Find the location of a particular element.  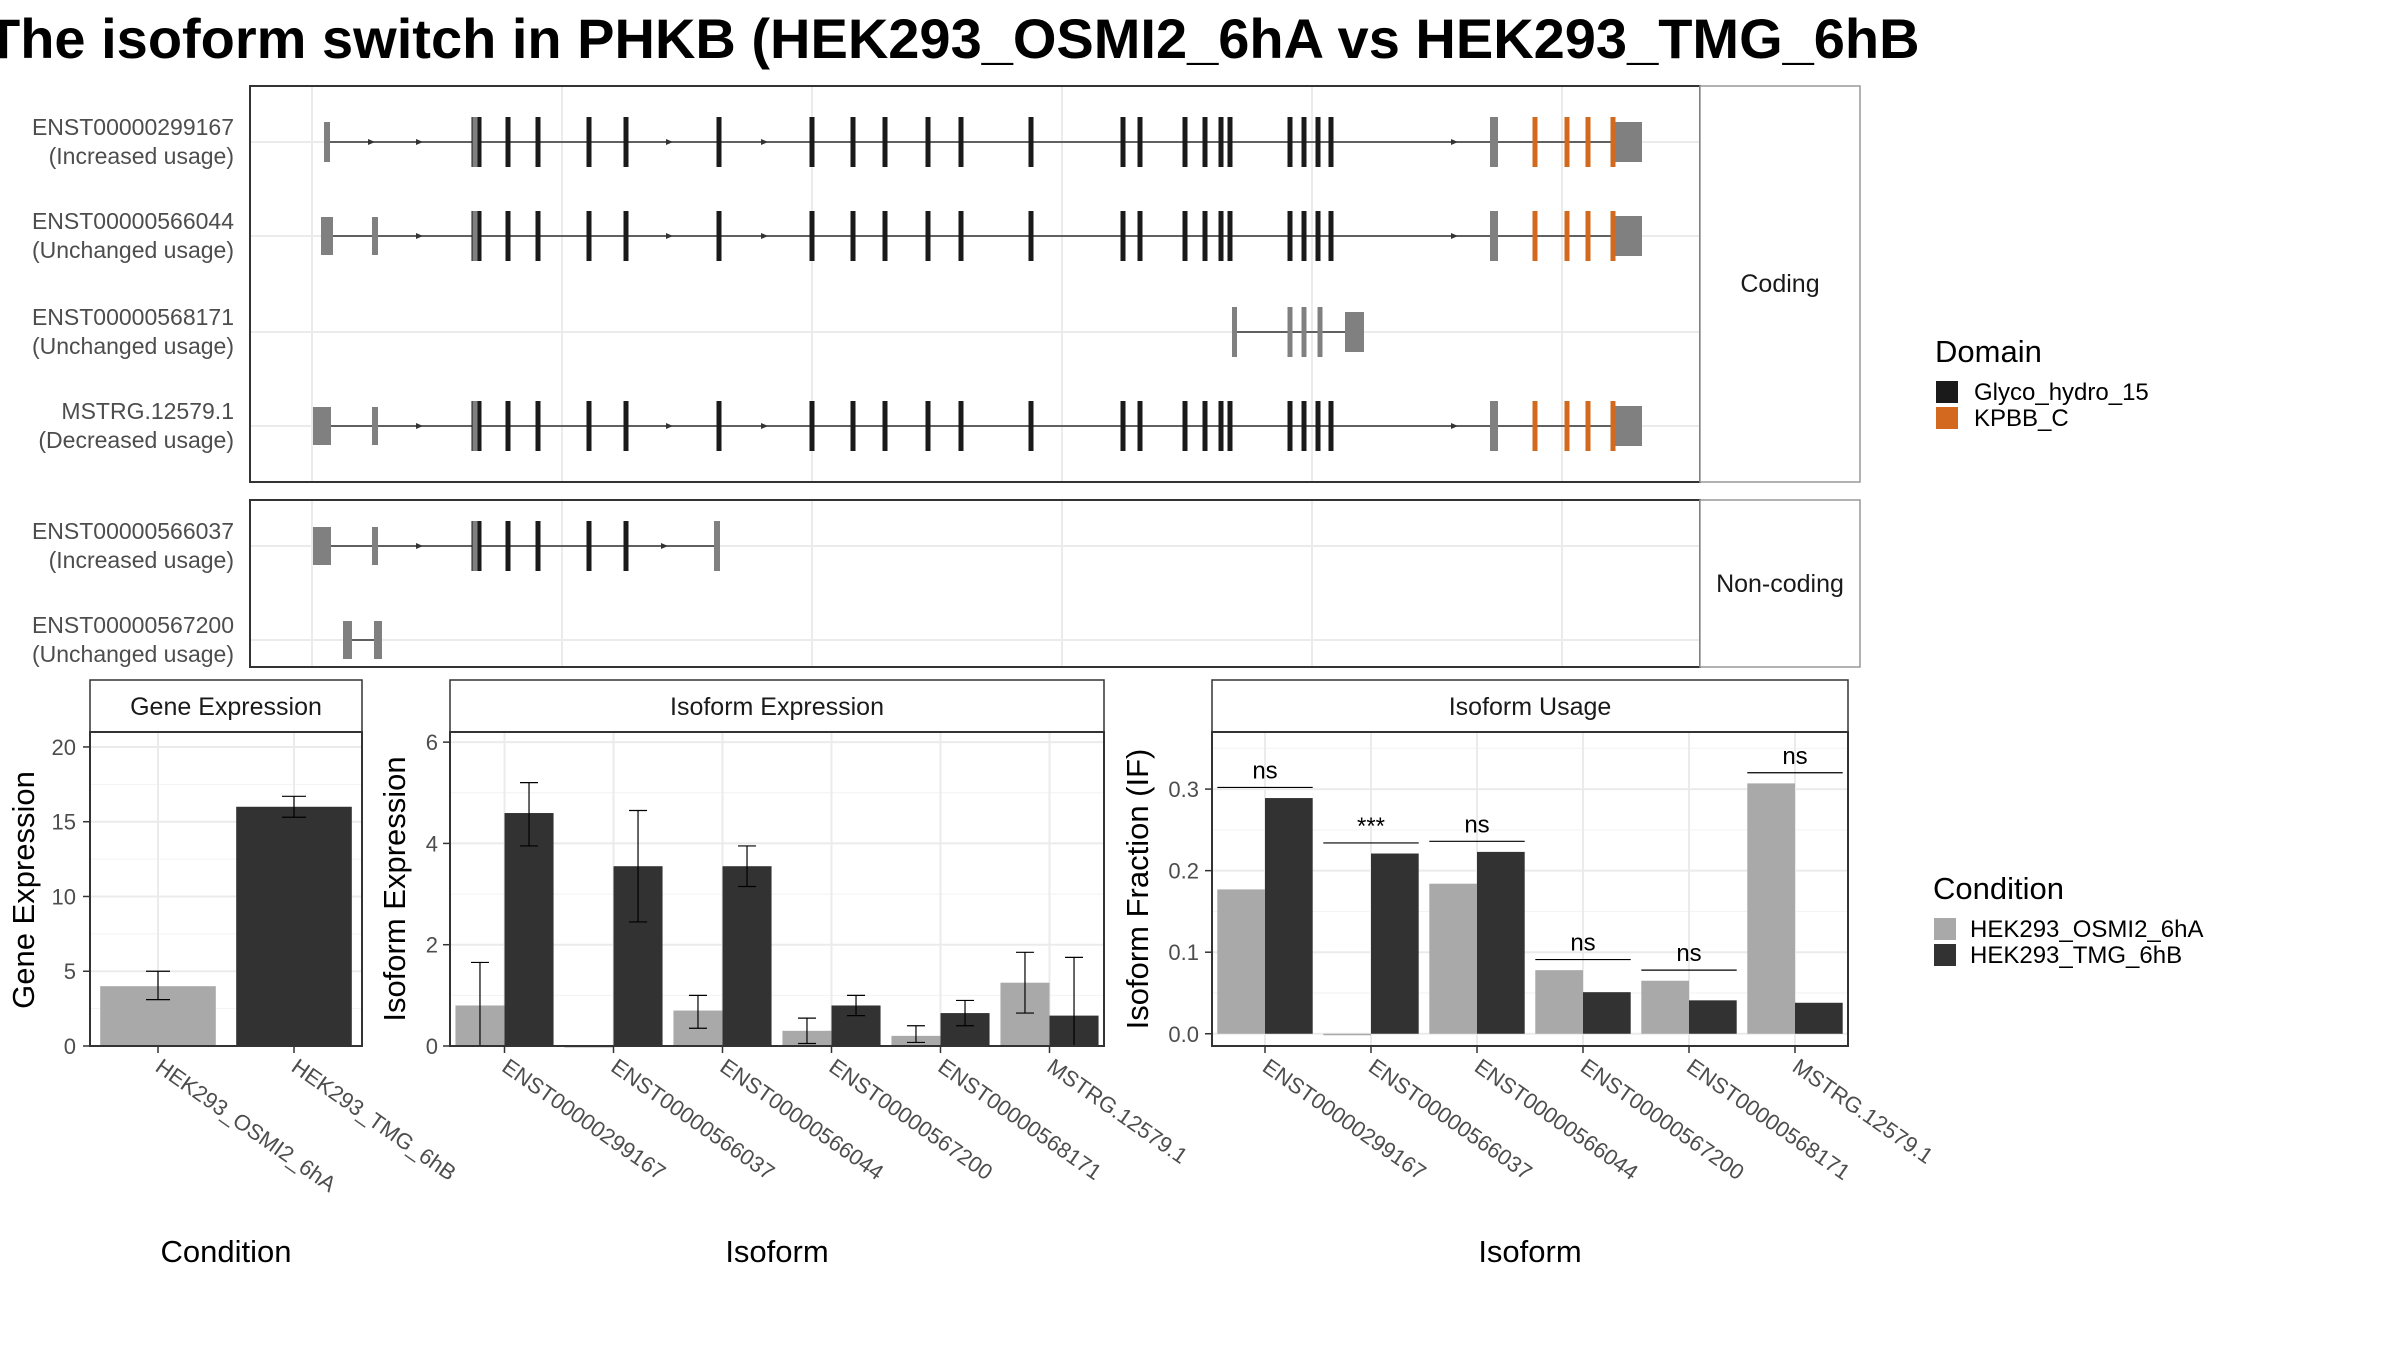

coding-strip is located at coordinates (1780, 284).